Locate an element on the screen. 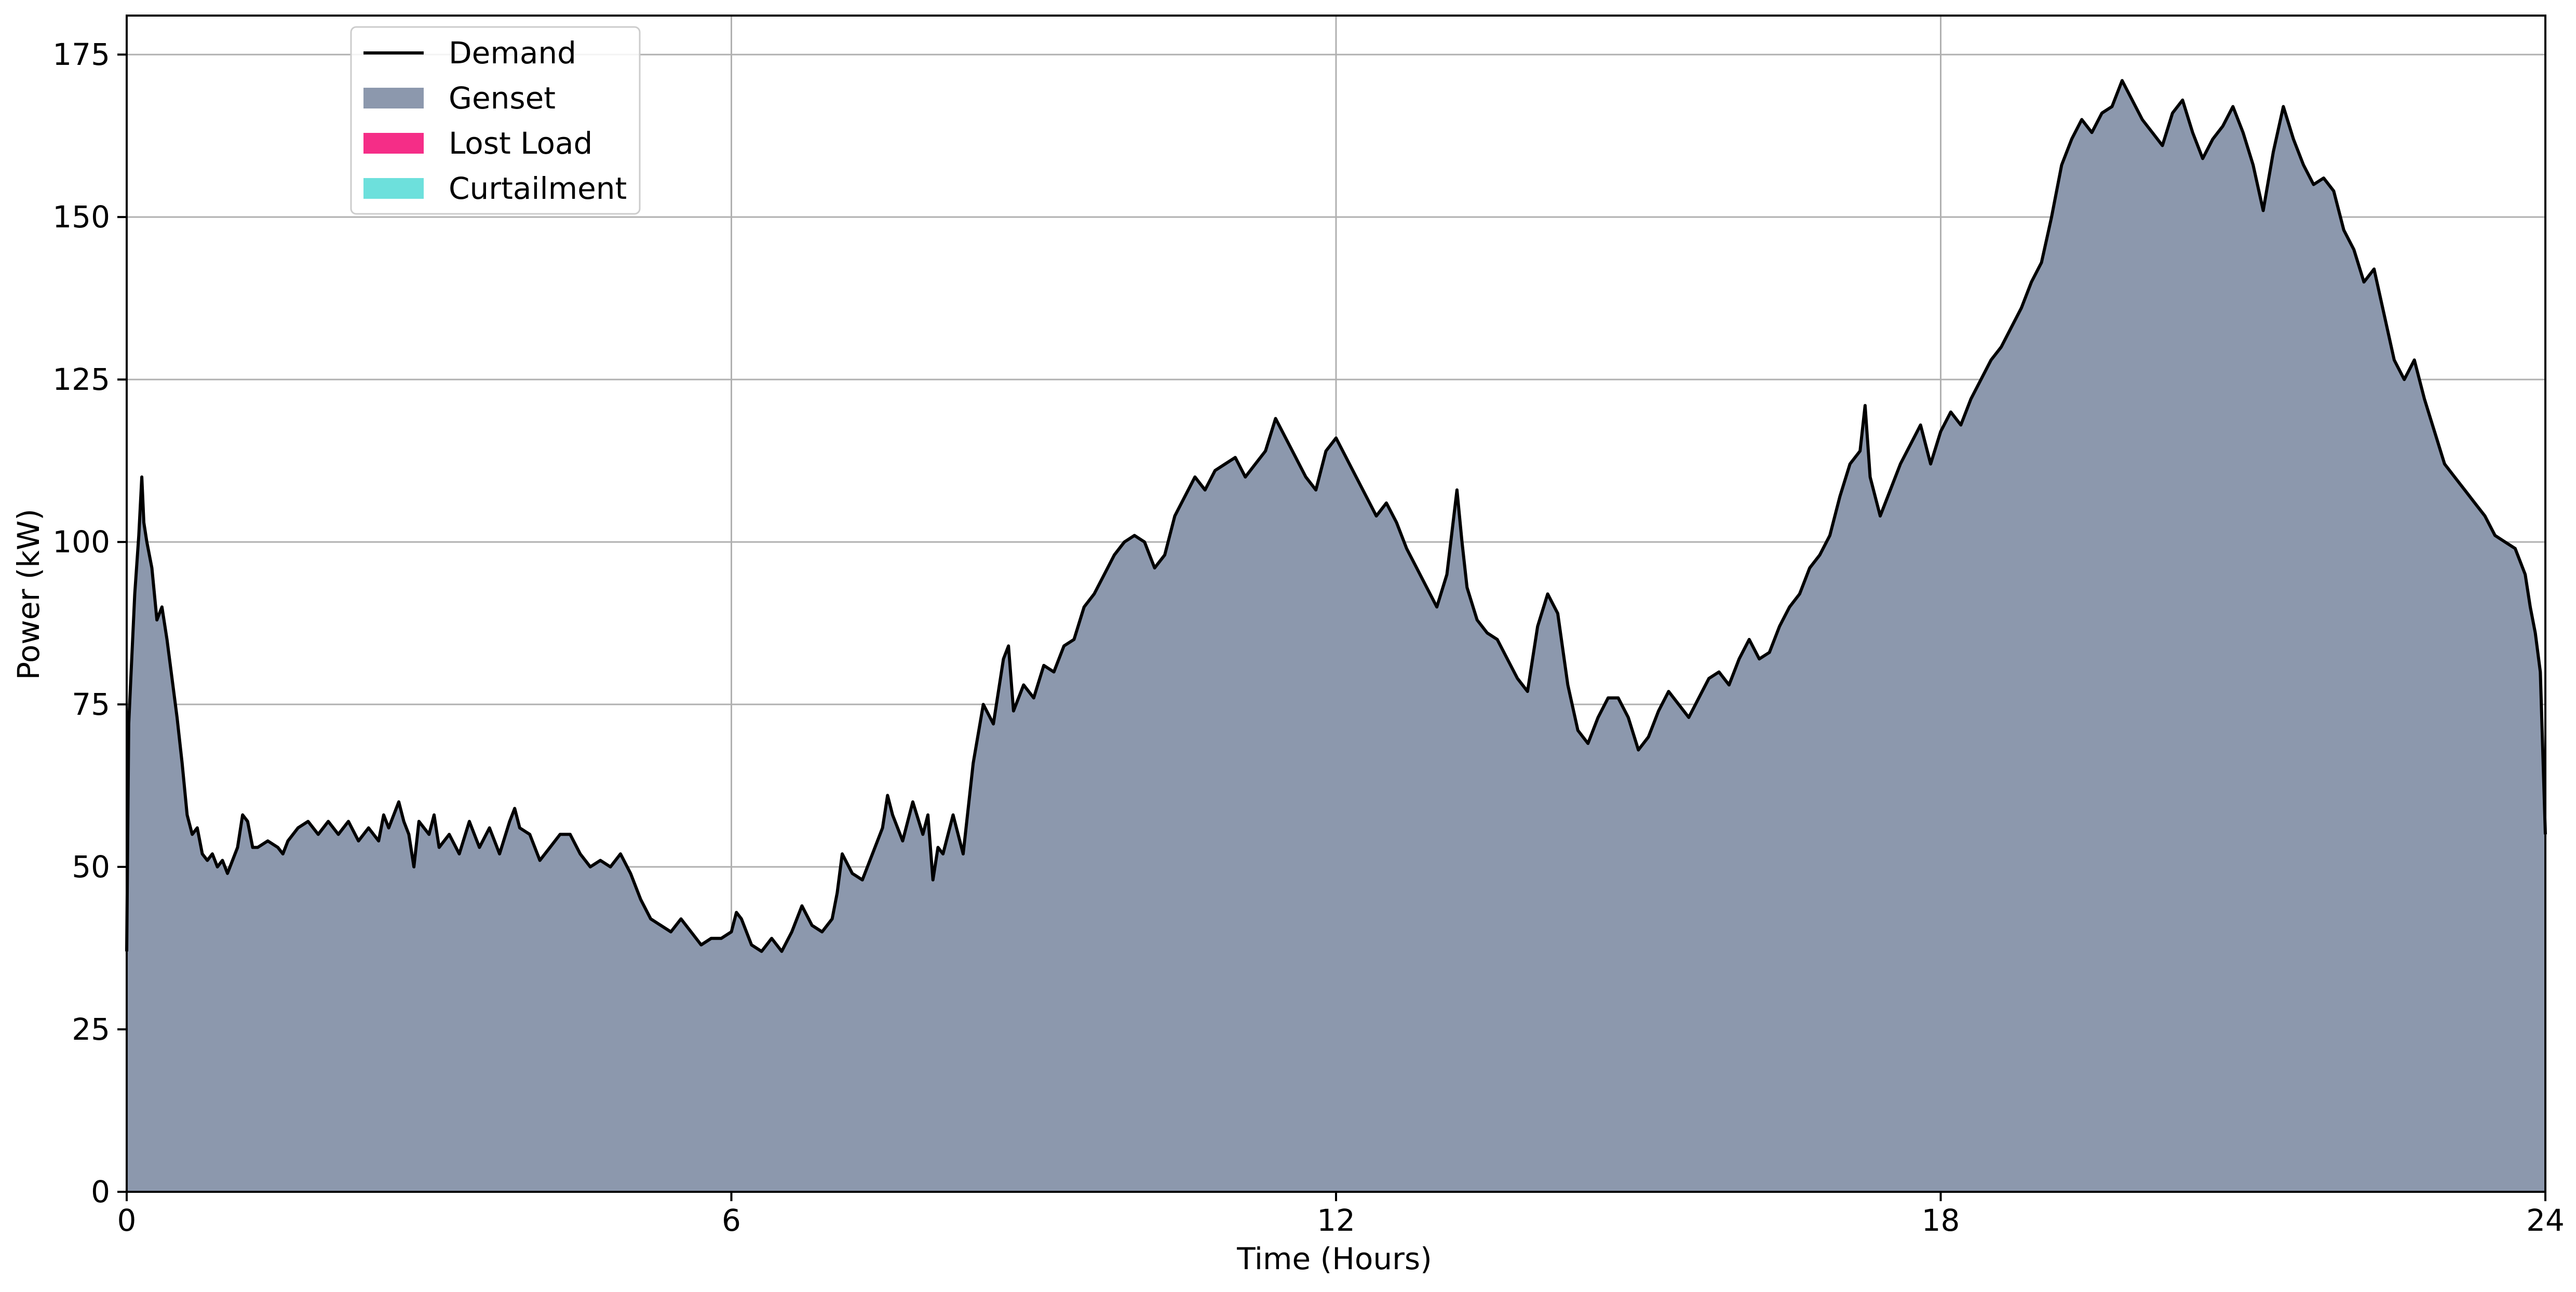  y-tick-label: 125 is located at coordinates (81, 379).